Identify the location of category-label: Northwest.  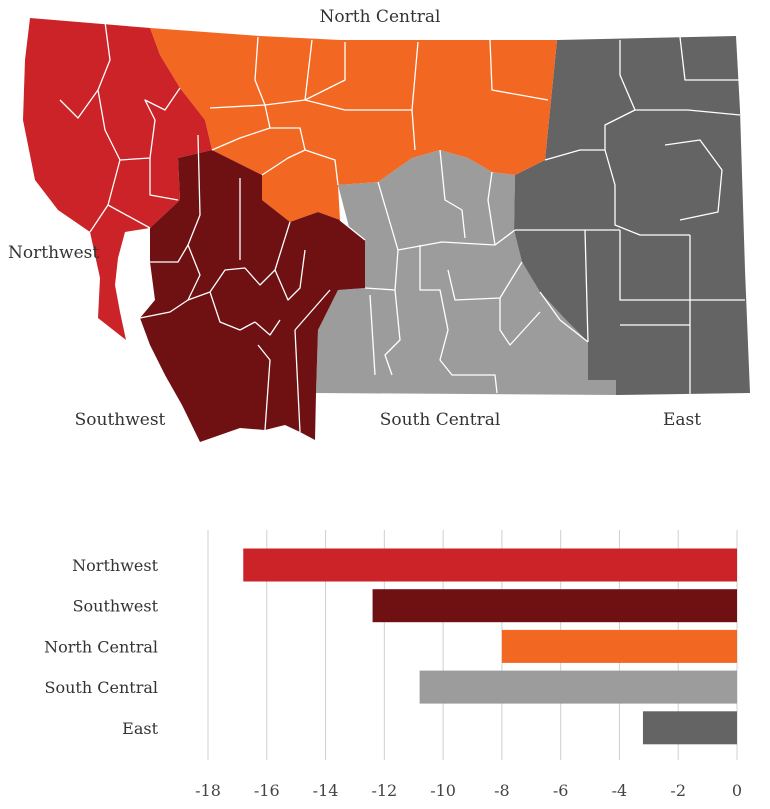
(115, 565).